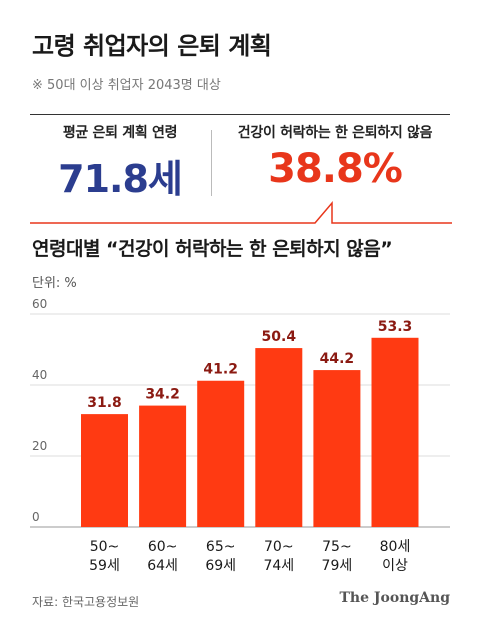 This screenshot has height=630, width=480. What do you see at coordinates (39, 446) in the screenshot?
I see `y-tick-label: 20` at bounding box center [39, 446].